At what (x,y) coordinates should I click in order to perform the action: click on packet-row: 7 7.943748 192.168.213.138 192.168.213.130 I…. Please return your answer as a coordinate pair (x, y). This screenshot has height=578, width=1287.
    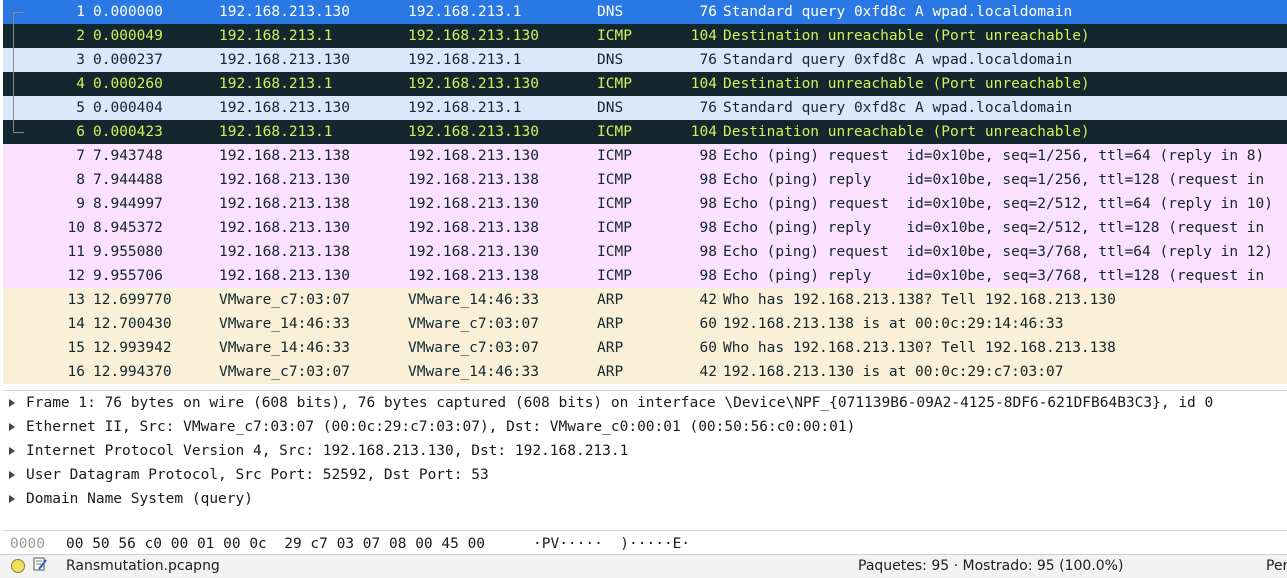
    Looking at the image, I should click on (645, 156).